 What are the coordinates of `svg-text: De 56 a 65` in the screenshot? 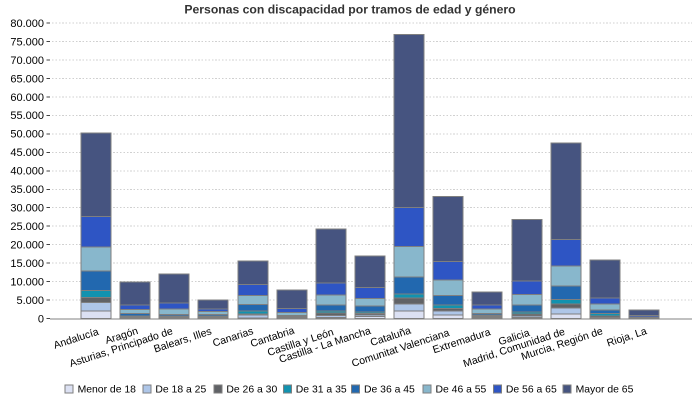 It's located at (531, 390).